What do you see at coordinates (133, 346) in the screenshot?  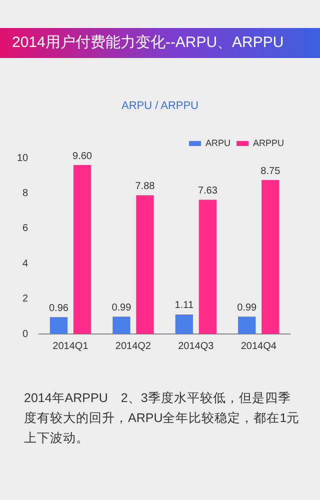 I see `x-tick-label: 2014Q2` at bounding box center [133, 346].